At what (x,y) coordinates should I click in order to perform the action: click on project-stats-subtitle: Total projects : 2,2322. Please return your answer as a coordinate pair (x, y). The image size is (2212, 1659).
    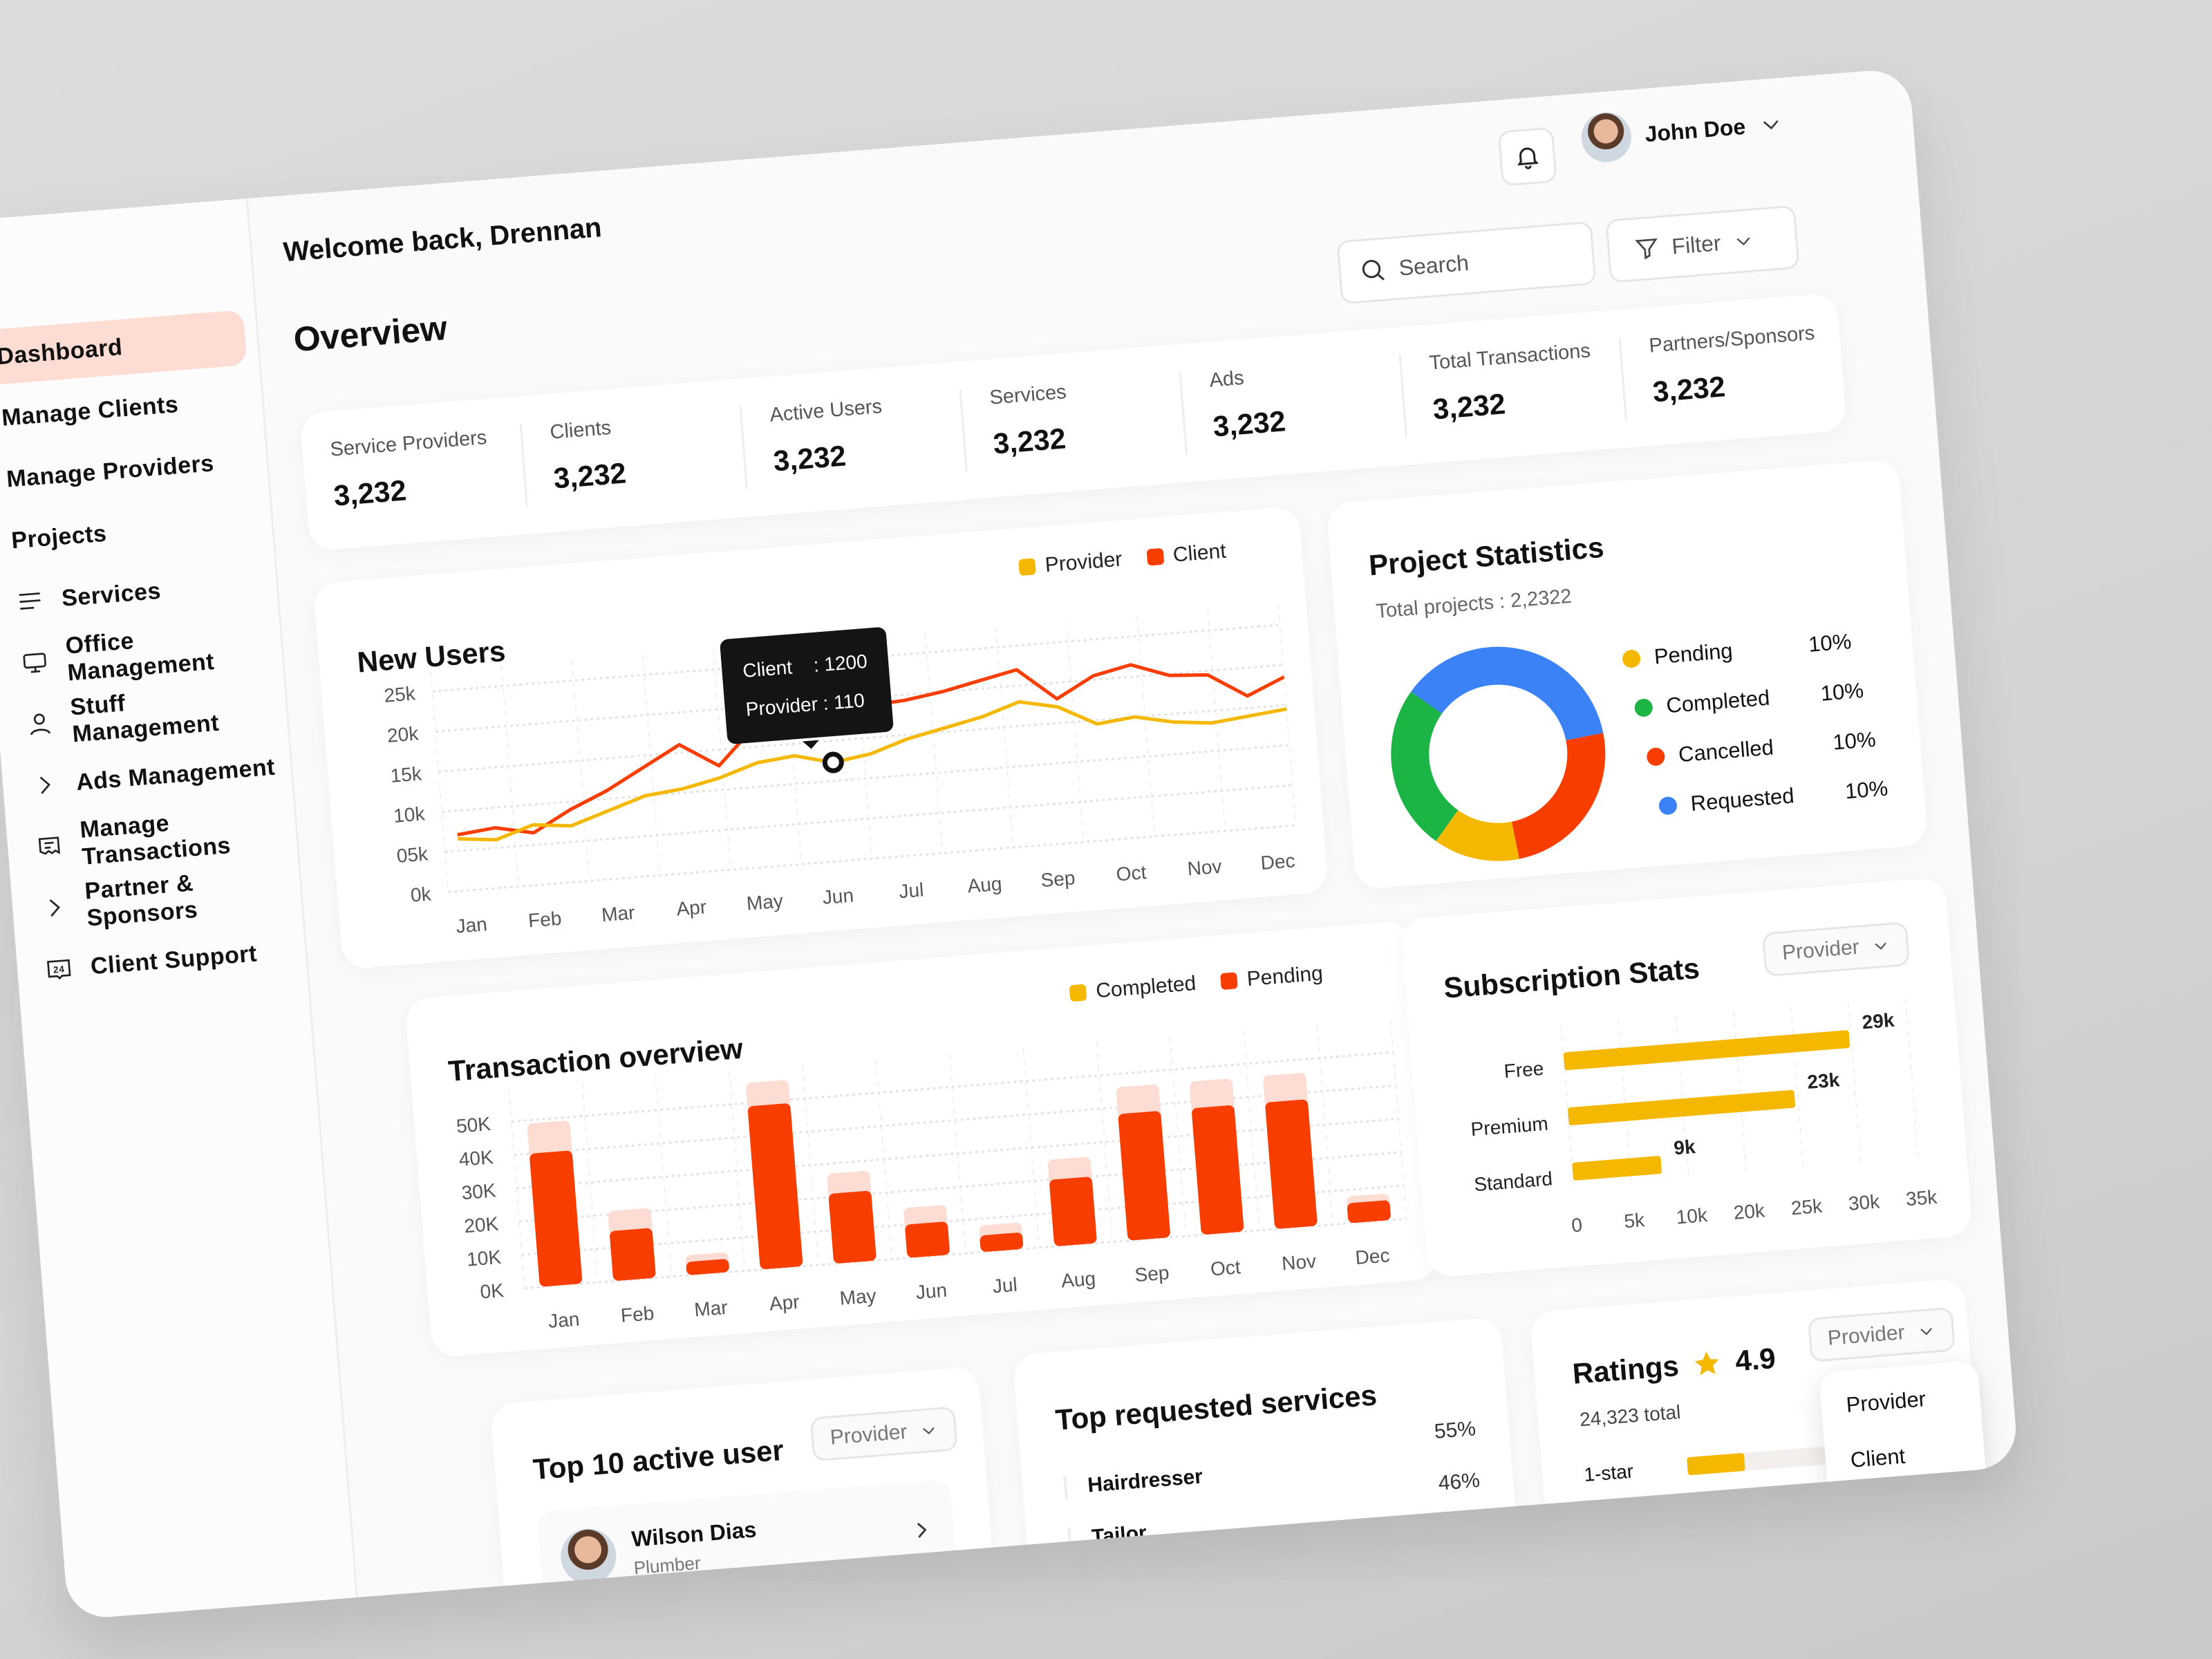
    Looking at the image, I should click on (1474, 604).